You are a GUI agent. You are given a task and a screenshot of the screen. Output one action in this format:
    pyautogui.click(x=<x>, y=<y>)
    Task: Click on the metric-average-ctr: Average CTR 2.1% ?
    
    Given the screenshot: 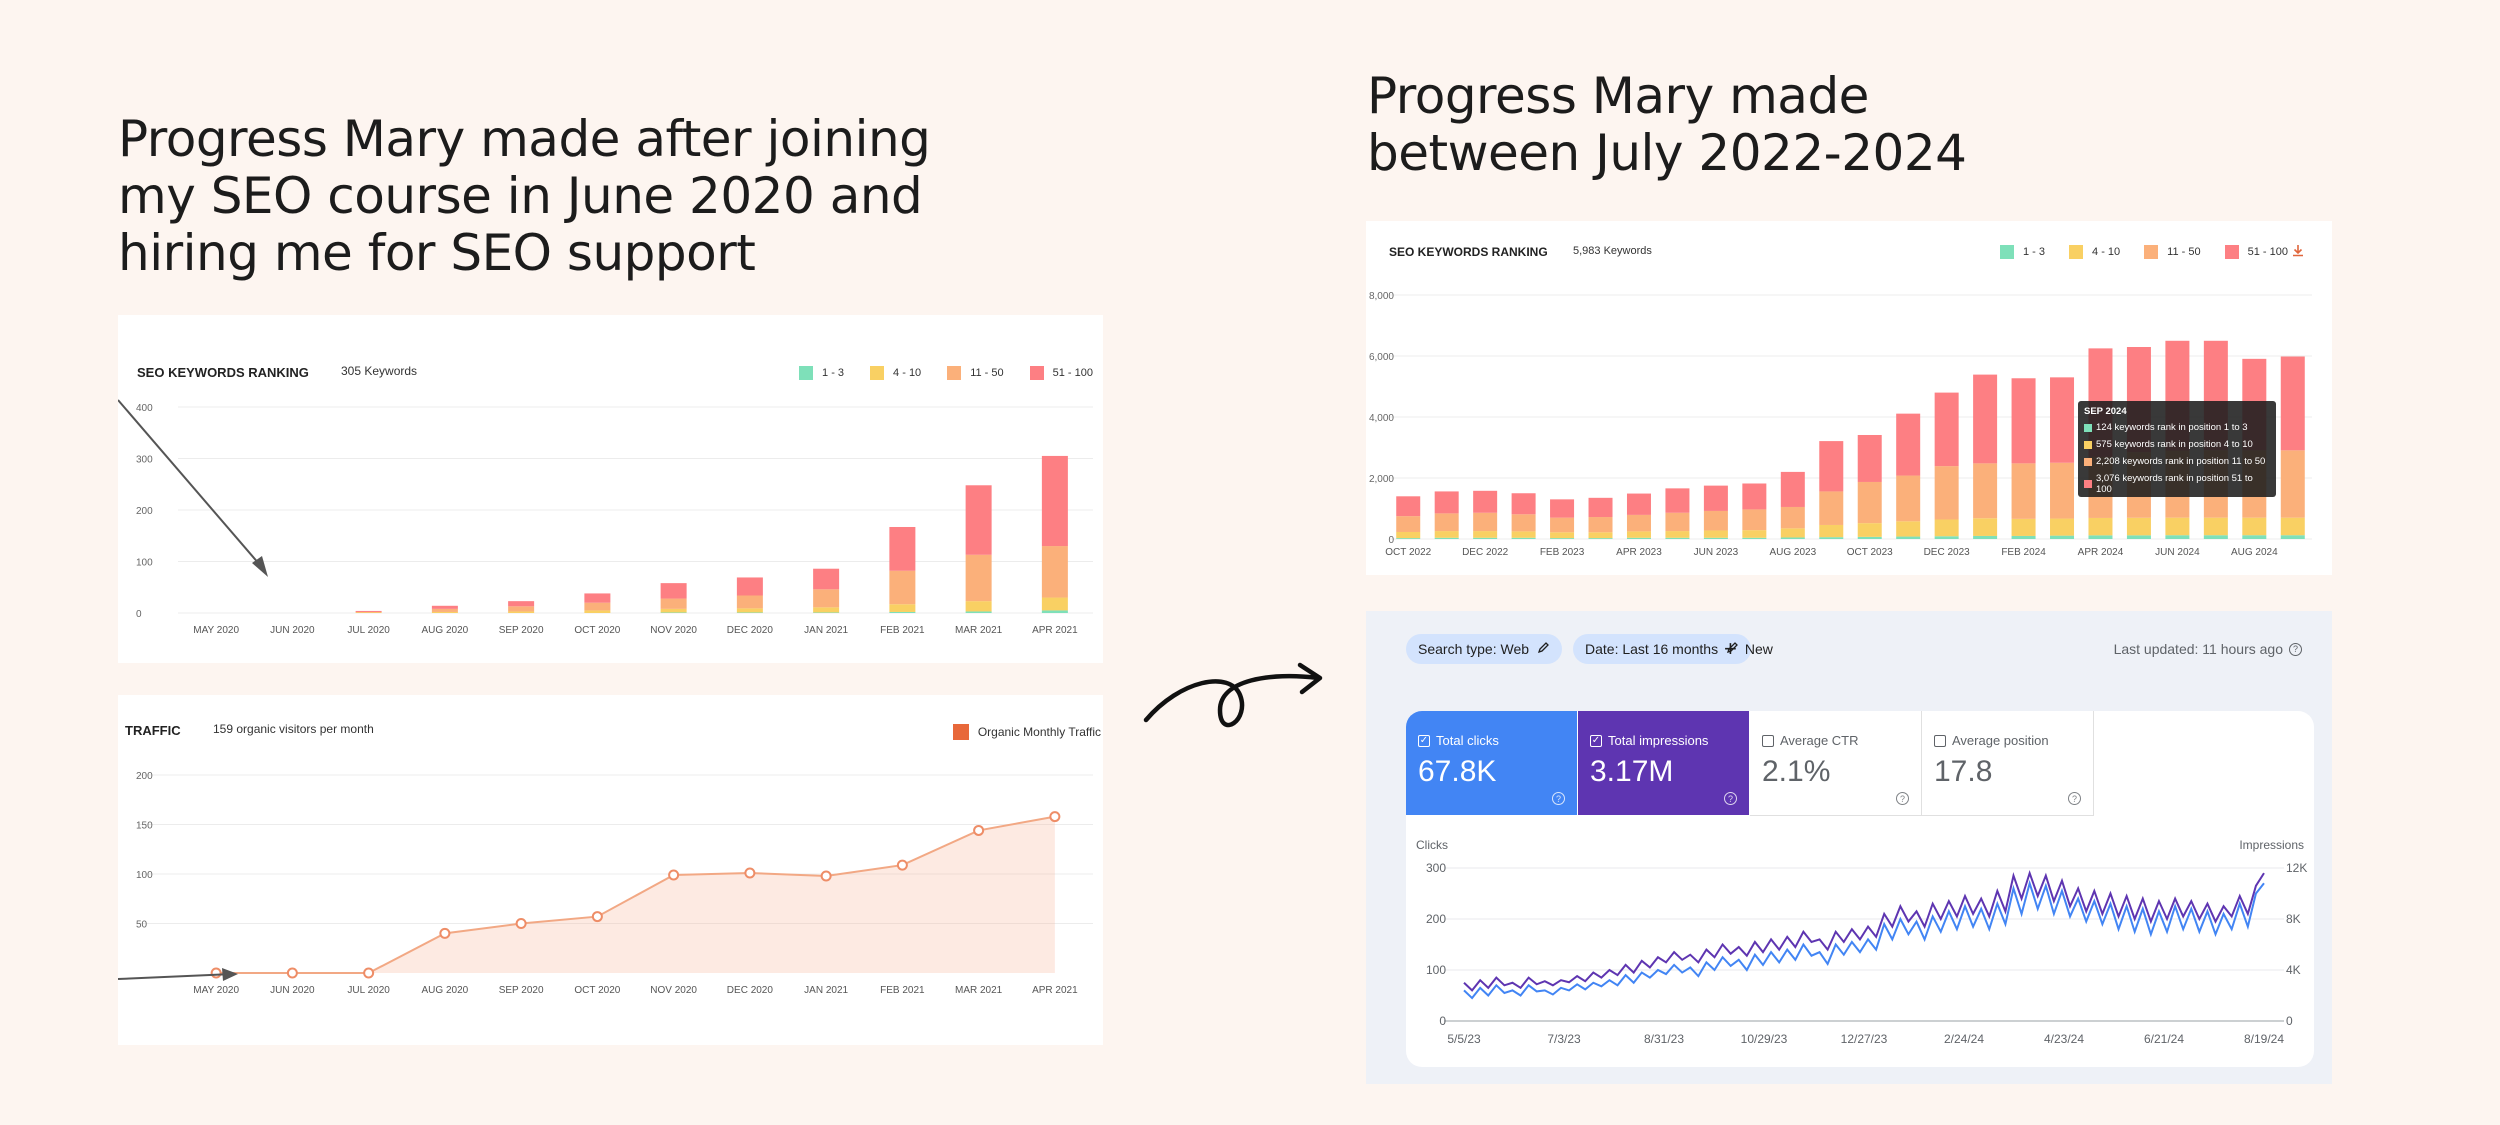 What is the action you would take?
    pyautogui.click(x=1836, y=763)
    